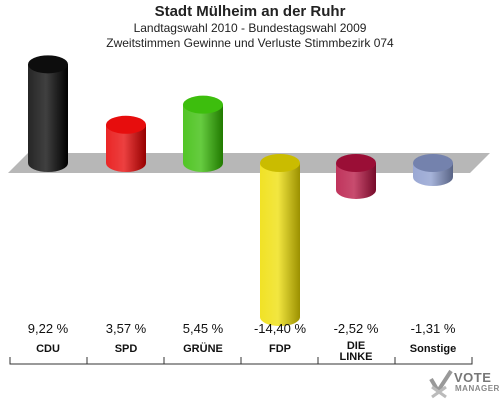 This screenshot has width=500, height=400. Describe the element at coordinates (280, 240) in the screenshot. I see `bar-fdp` at that location.